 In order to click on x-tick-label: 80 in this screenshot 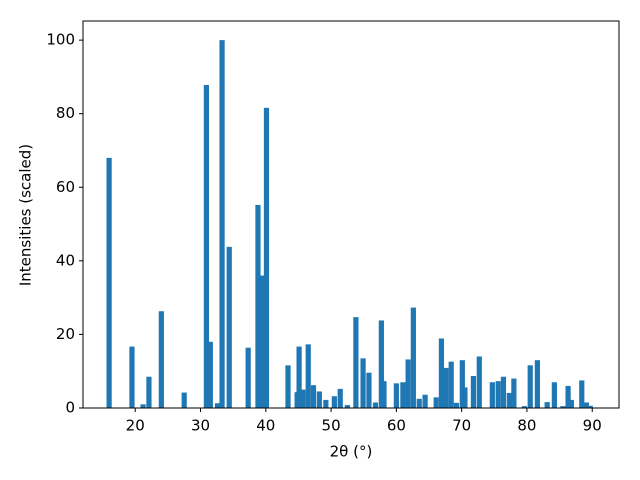, I will do `click(526, 426)`.